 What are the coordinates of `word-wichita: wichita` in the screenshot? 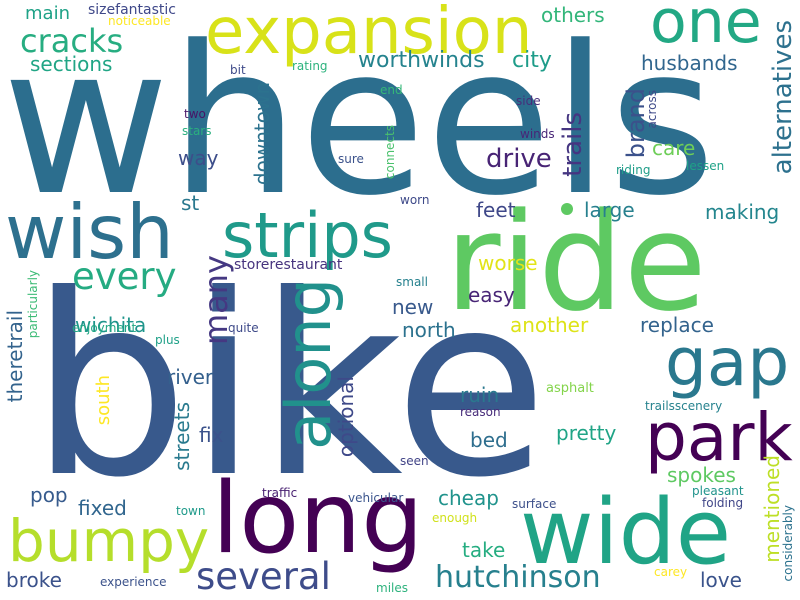 It's located at (111, 325).